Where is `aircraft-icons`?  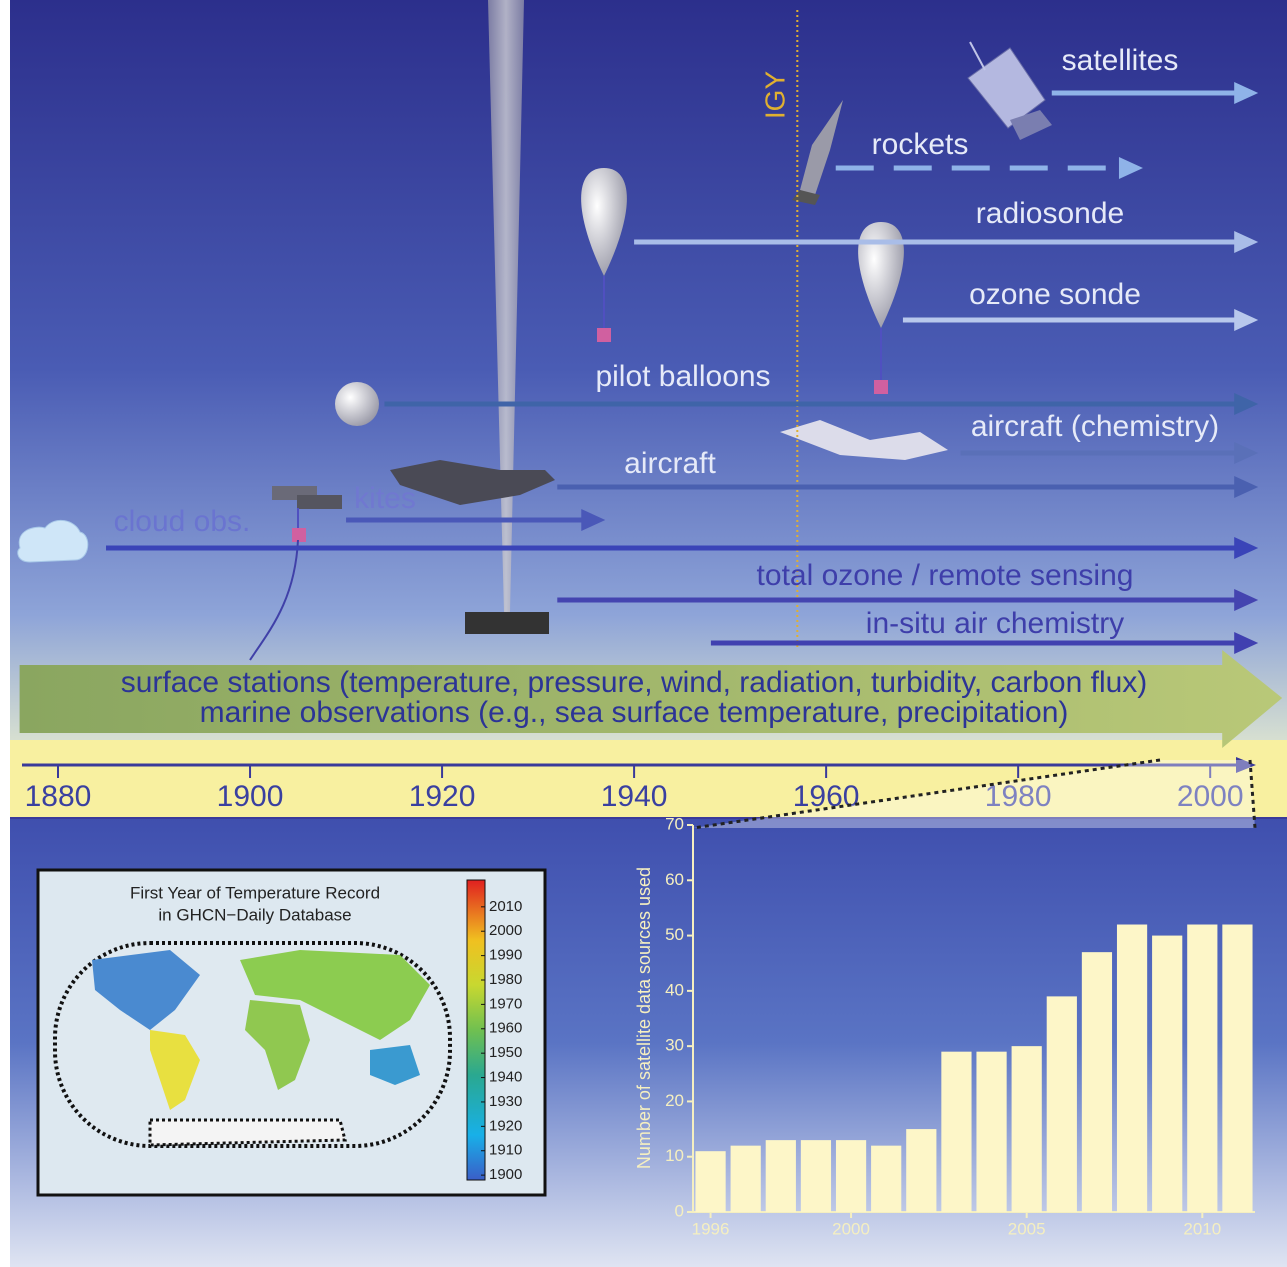
aircraft-icons is located at coordinates (669, 462).